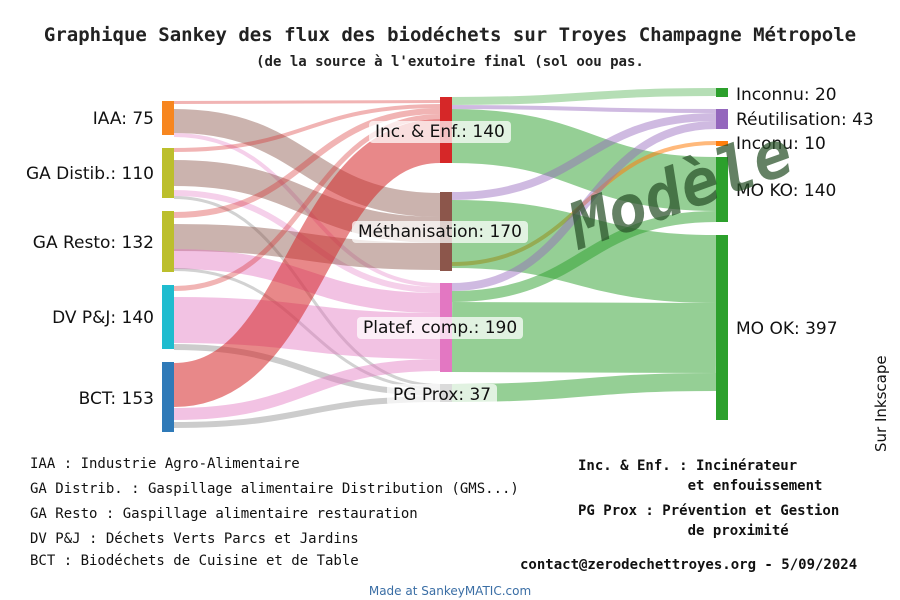 The height and width of the screenshot is (600, 900). What do you see at coordinates (689, 565) in the screenshot?
I see `contact-date: contact@zerodechettroyes.org - 5/09/2024` at bounding box center [689, 565].